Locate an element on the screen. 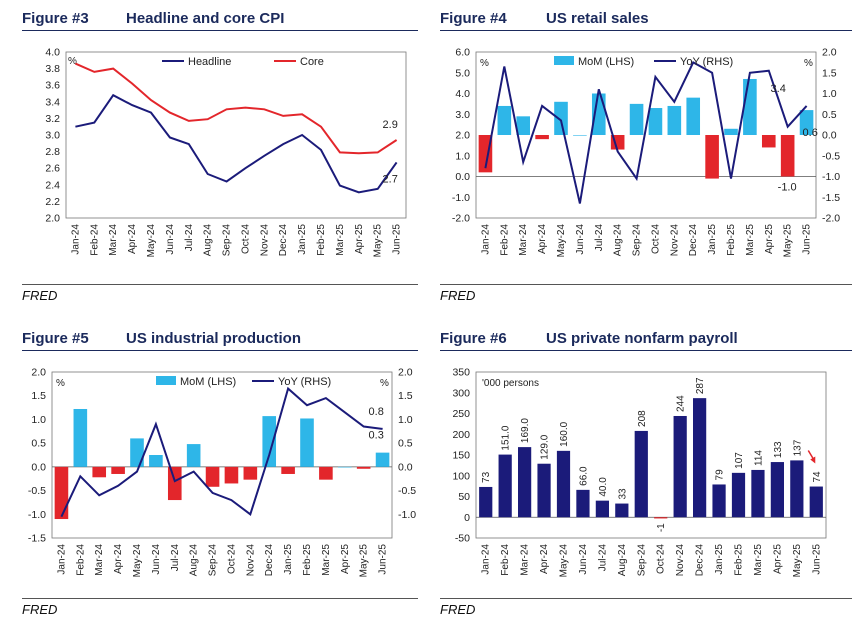 The width and height of the screenshot is (862, 632). figure-label: Figure #5 is located at coordinates (55, 338).